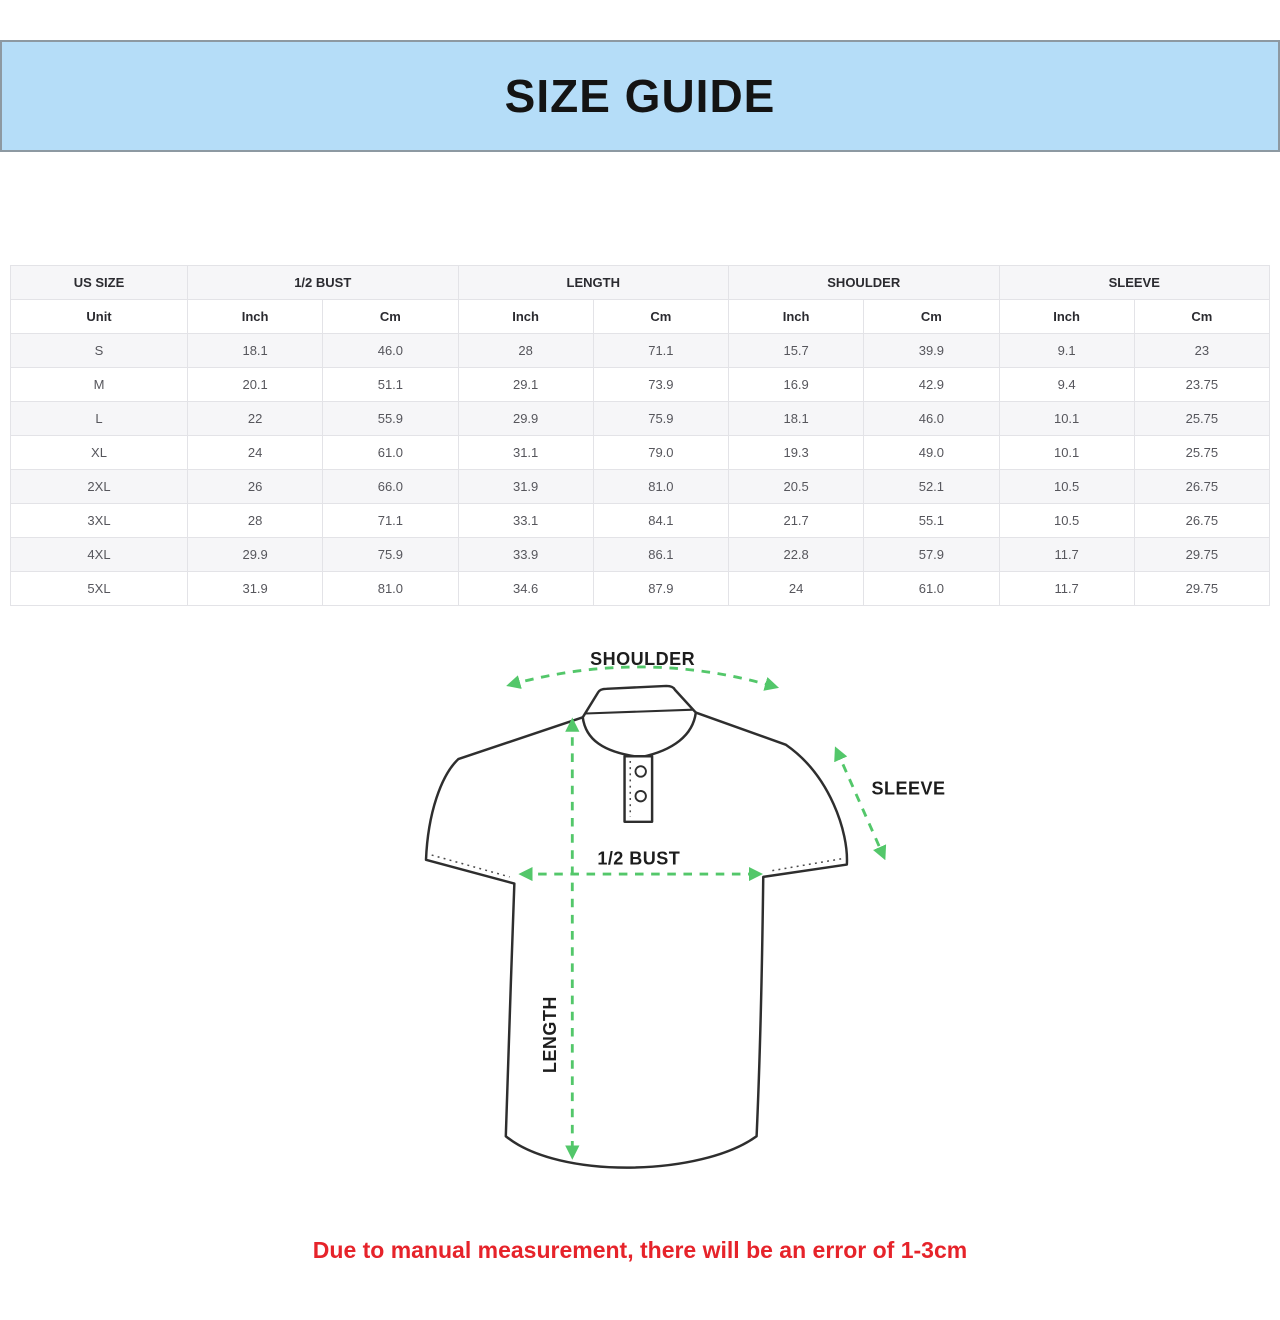  Describe the element at coordinates (909, 788) in the screenshot. I see `sleeve-label: SLEEVE` at that location.